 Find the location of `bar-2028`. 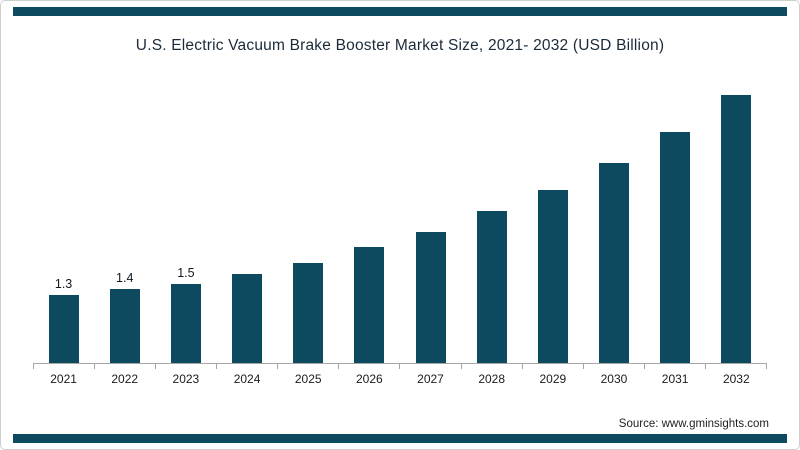

bar-2028 is located at coordinates (491, 287).